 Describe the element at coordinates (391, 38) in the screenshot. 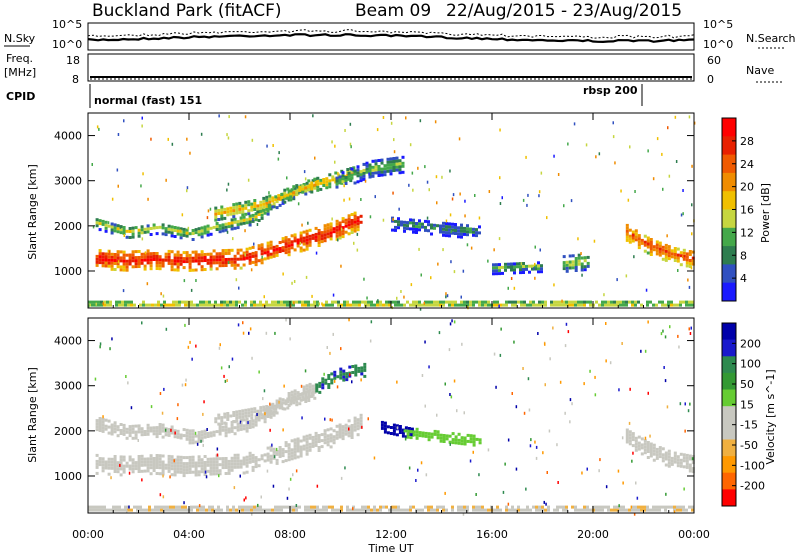

I see `nsky-trace` at that location.